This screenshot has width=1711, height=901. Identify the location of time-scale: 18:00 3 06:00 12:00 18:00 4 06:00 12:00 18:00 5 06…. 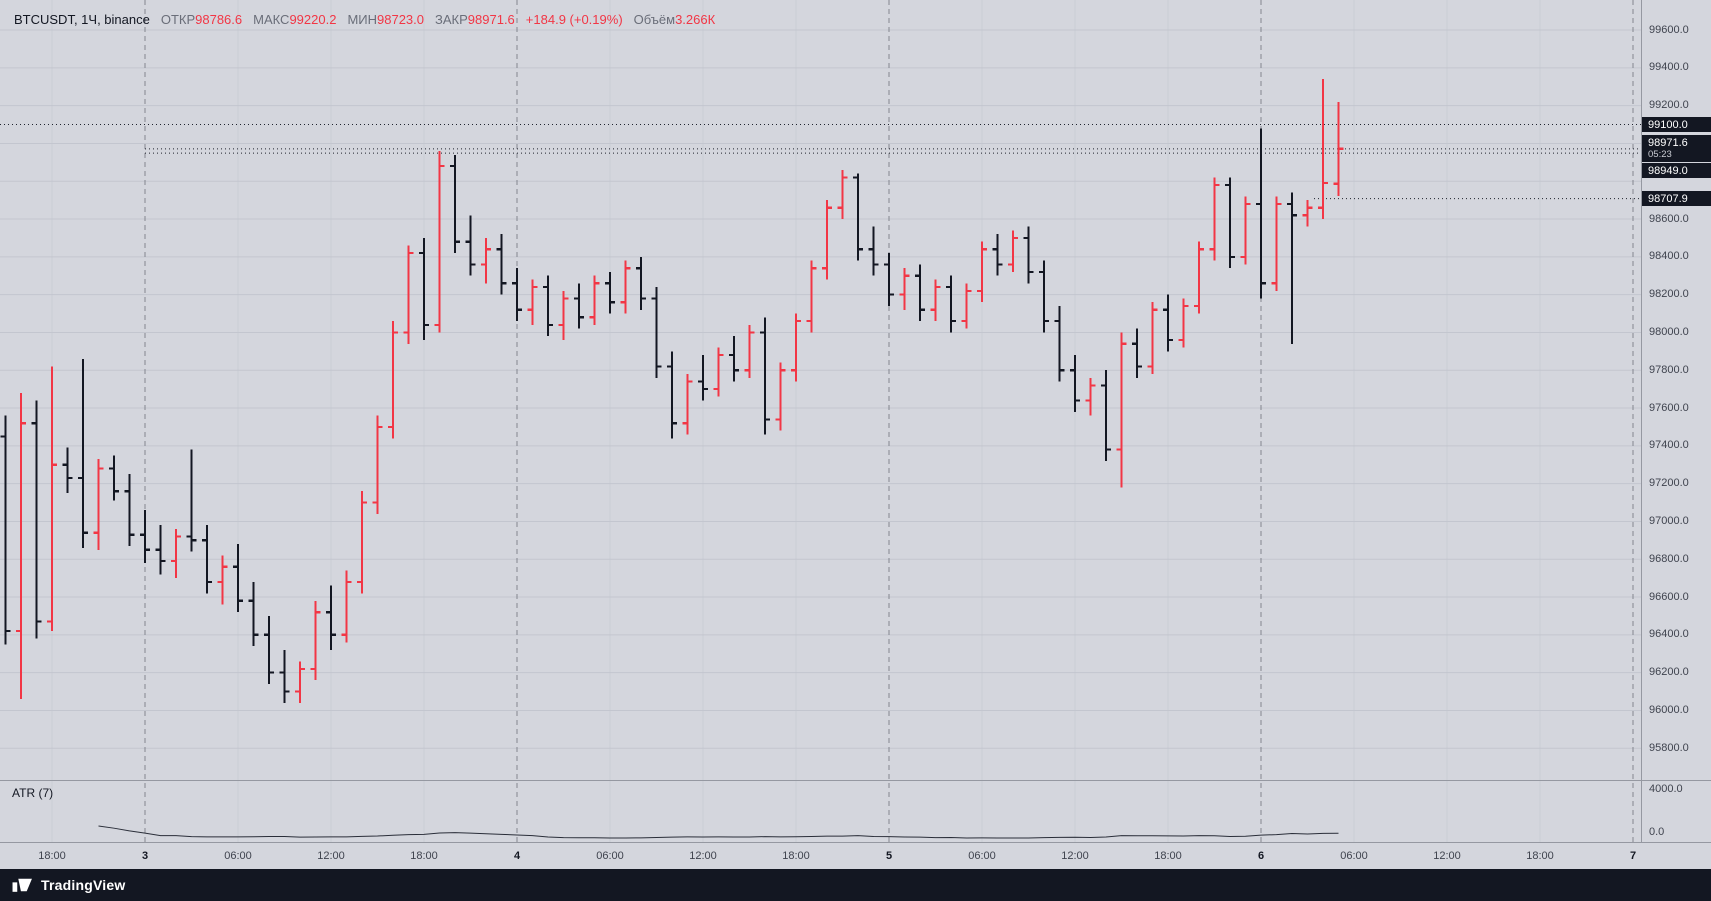
(855, 855).